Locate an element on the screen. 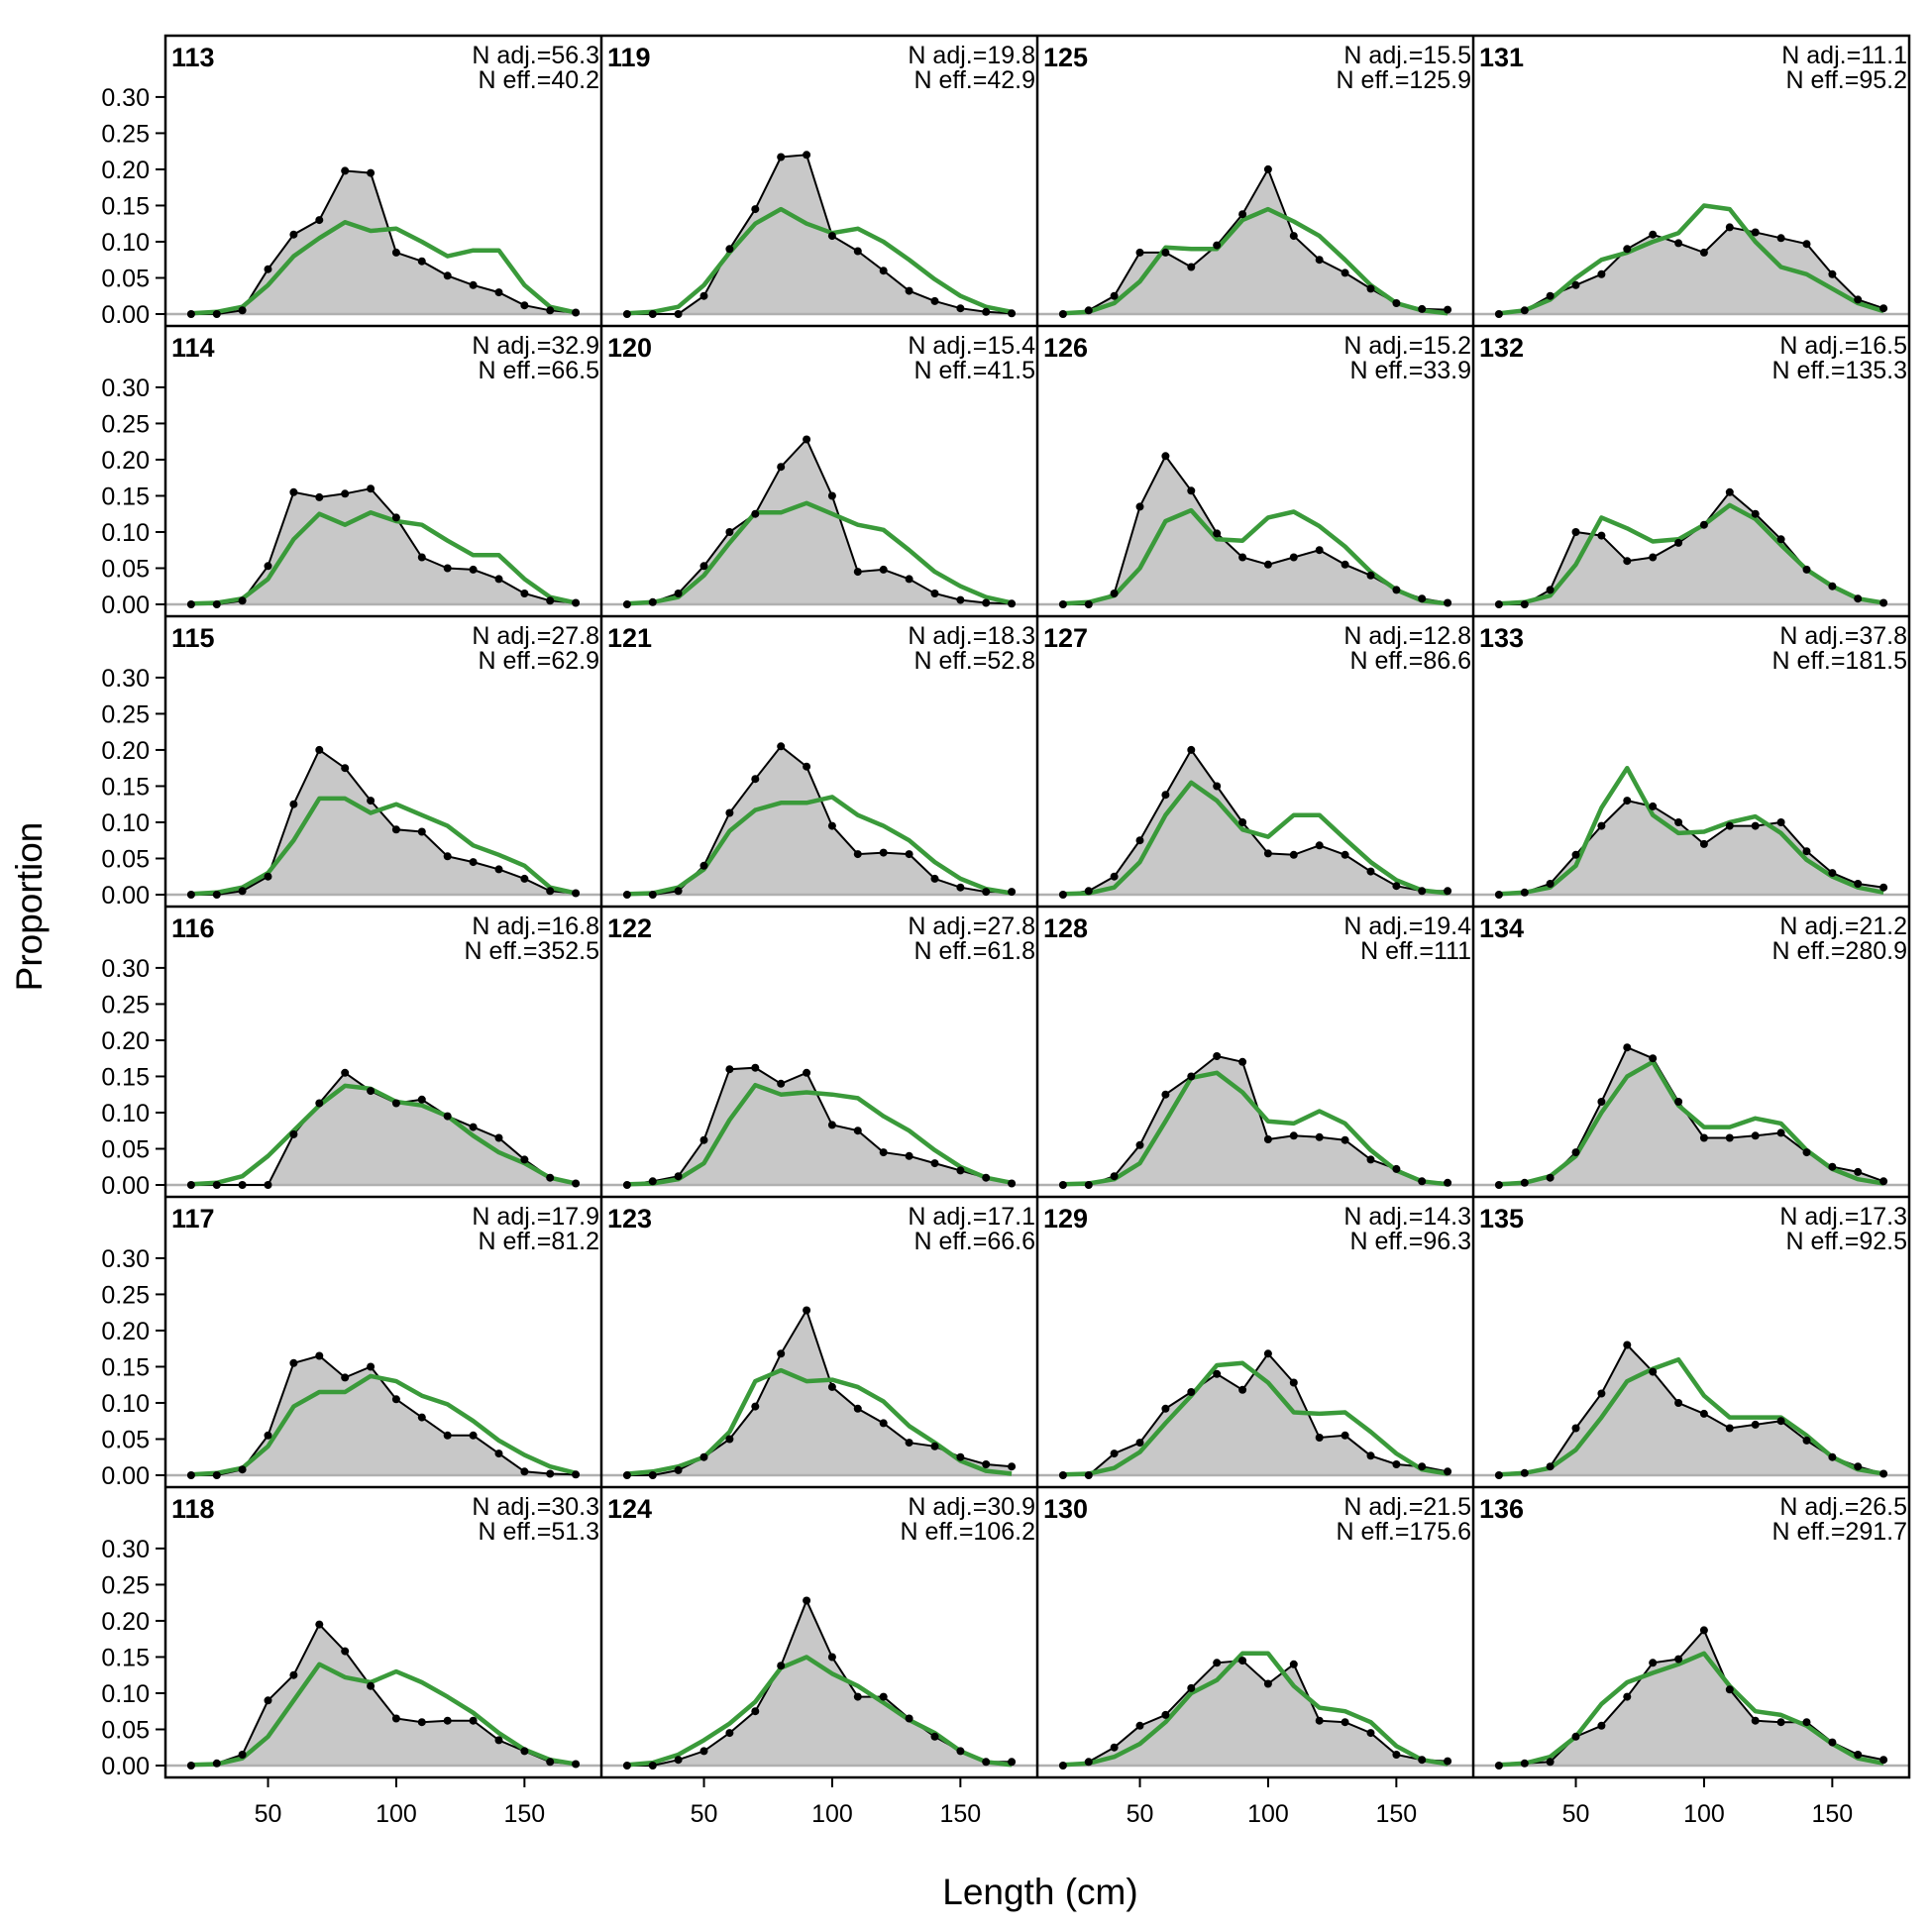 This screenshot has height=1932, width=1932. panel-114: 114 N adj.=32.9N eff.=66.5 is located at coordinates (383, 470).